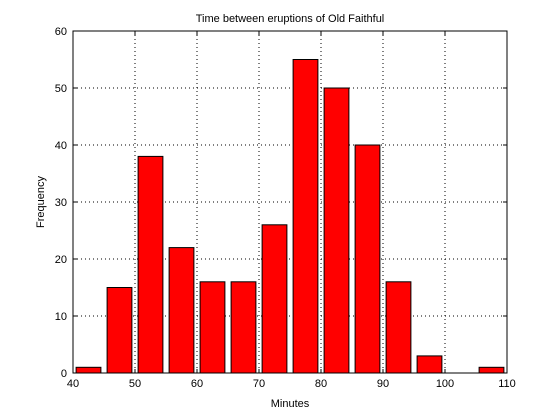  I want to click on y-tick-label: 50, so click(61, 89).